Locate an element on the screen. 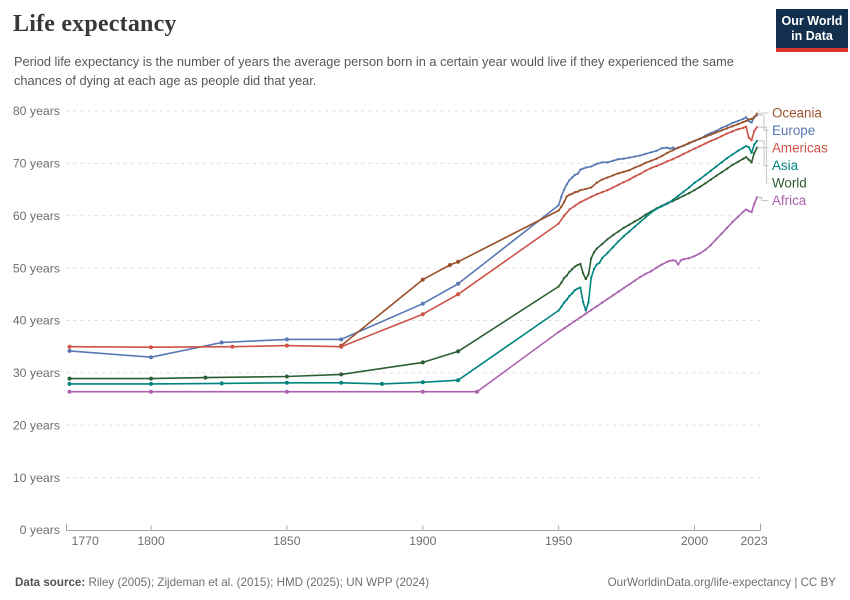 The image size is (850, 600). x-tick-label-1950: 1950 is located at coordinates (559, 541).